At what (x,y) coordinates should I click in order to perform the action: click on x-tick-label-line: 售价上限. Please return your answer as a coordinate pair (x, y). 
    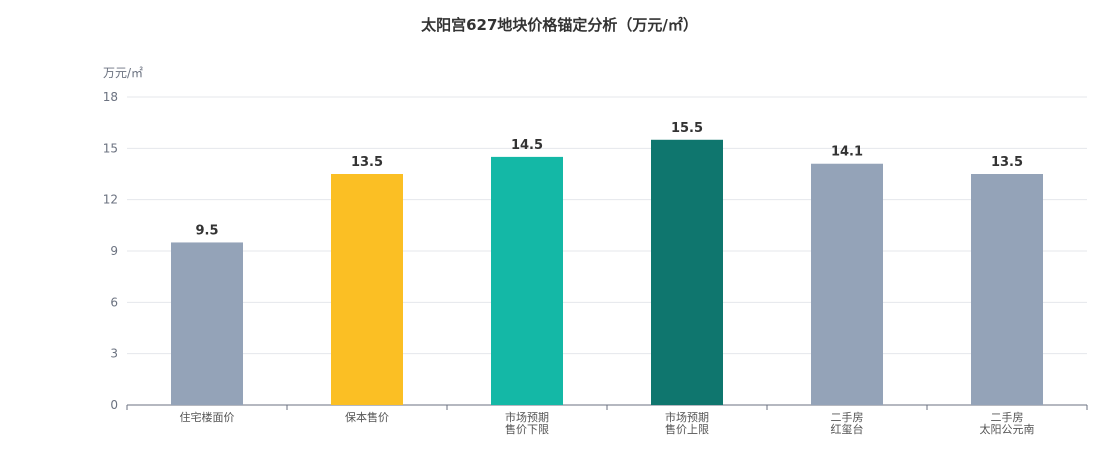
    Looking at the image, I should click on (687, 429).